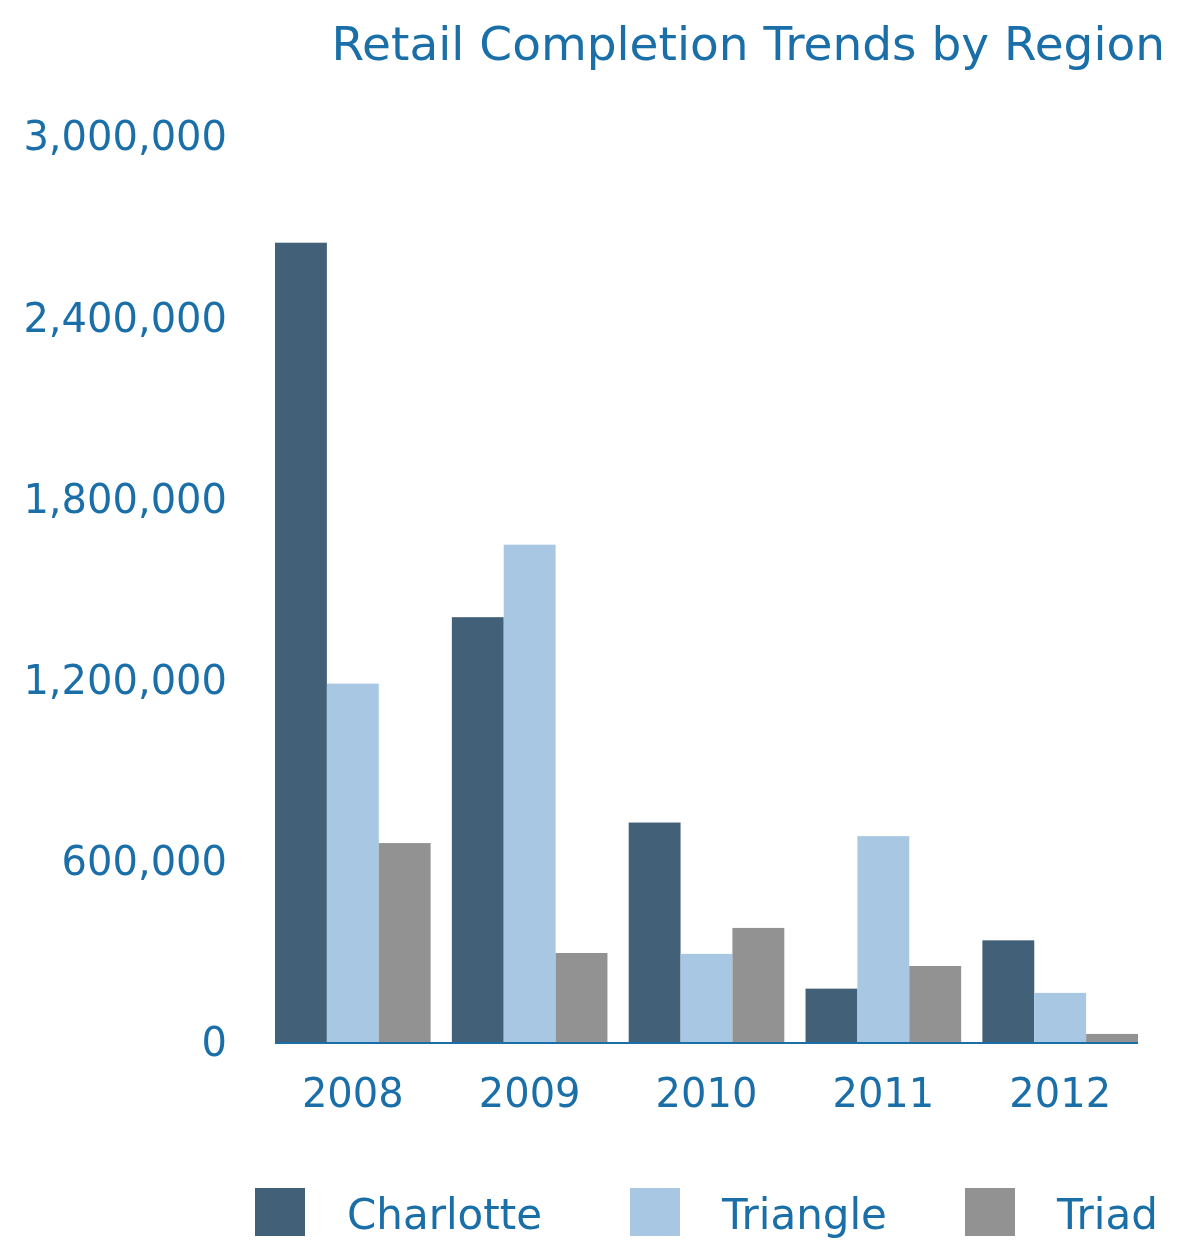  What do you see at coordinates (125, 317) in the screenshot?
I see `y-tick-label: 2,400,000` at bounding box center [125, 317].